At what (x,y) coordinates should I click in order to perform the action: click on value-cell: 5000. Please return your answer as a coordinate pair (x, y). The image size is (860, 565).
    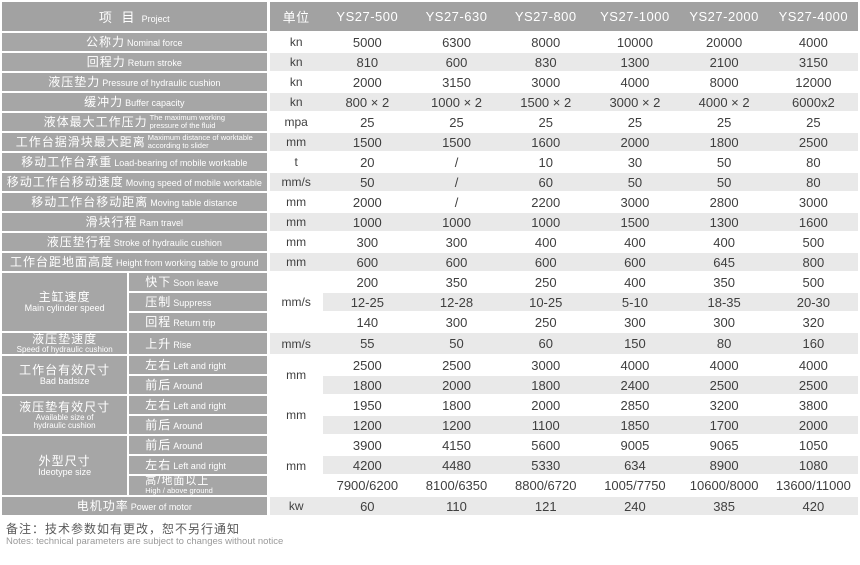
    Looking at the image, I should click on (367, 43).